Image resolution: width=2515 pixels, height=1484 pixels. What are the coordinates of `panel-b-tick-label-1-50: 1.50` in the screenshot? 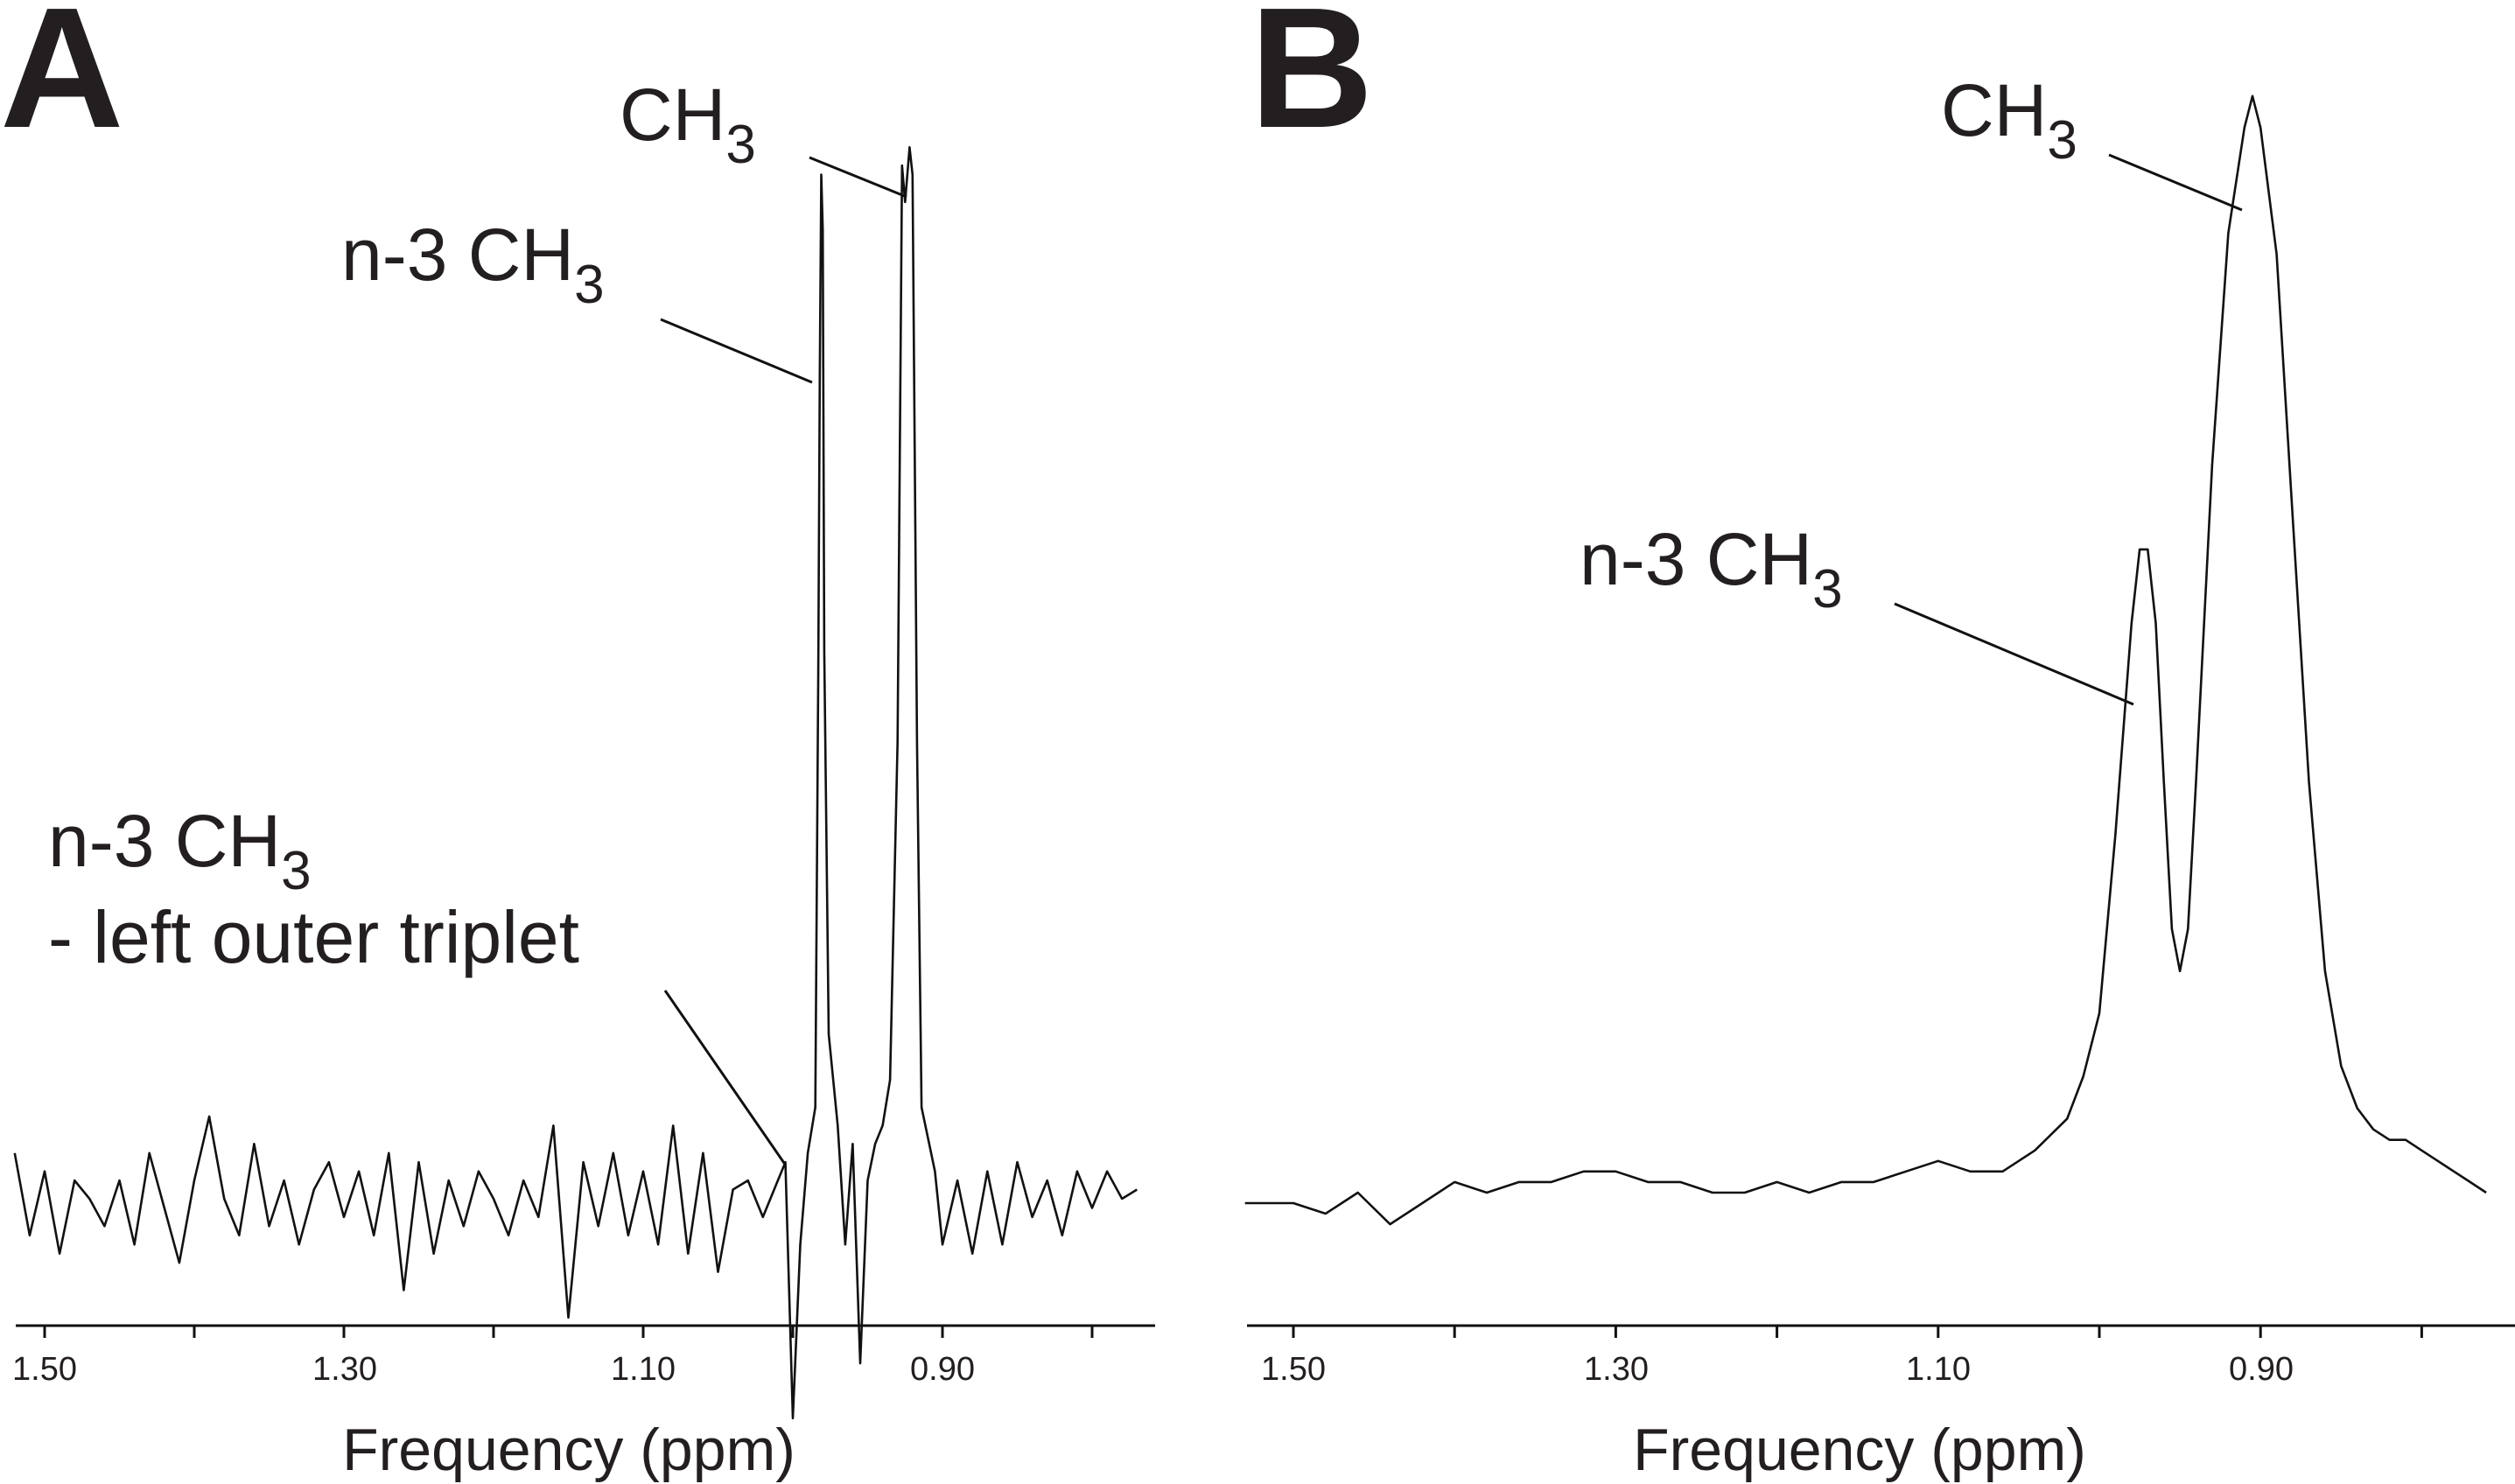 It's located at (1293, 1369).